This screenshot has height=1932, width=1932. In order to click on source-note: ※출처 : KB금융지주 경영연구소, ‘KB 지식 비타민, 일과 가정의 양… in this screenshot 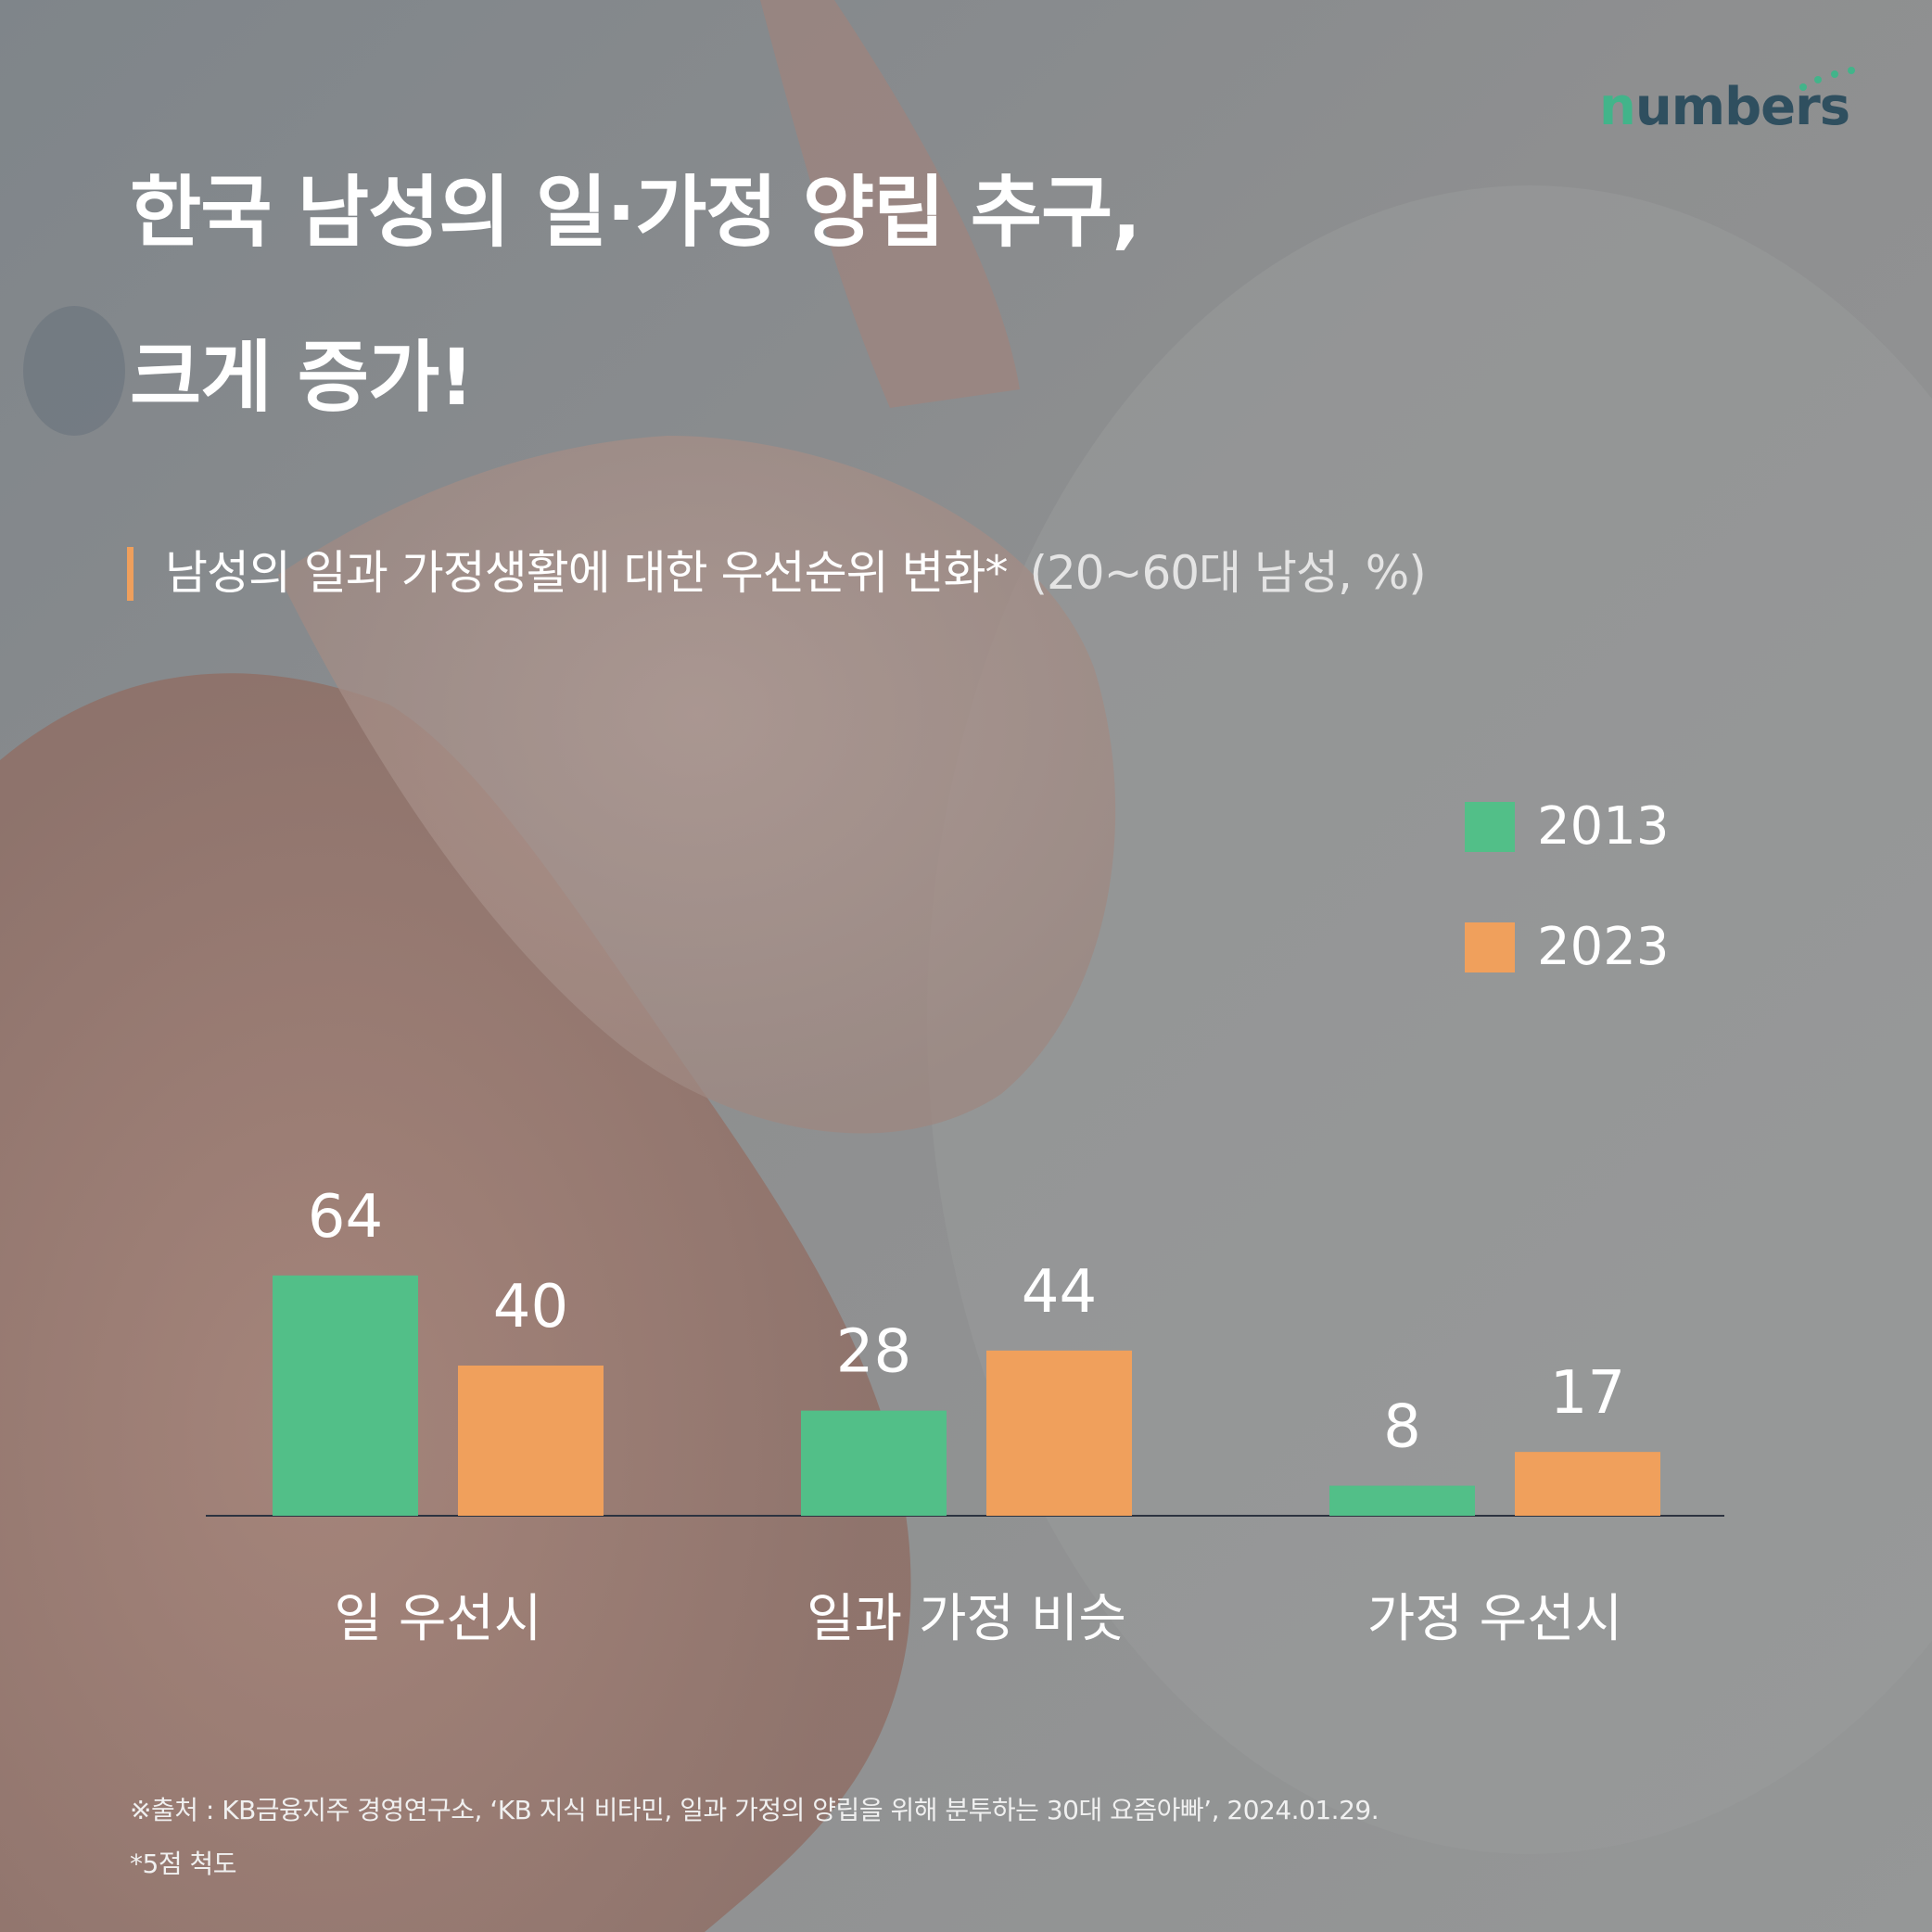, I will do `click(754, 1810)`.